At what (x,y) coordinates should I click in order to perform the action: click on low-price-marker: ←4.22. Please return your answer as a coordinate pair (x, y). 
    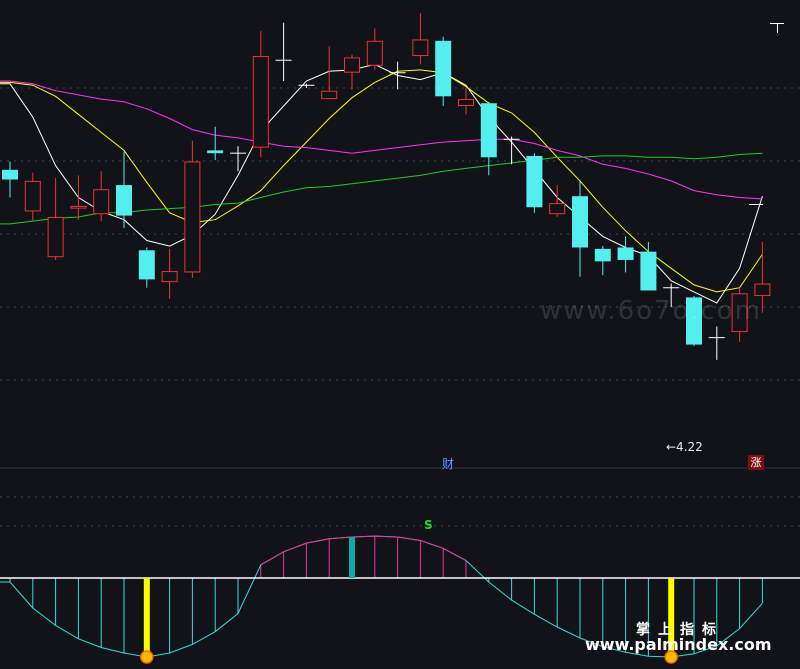
    Looking at the image, I should click on (684, 447).